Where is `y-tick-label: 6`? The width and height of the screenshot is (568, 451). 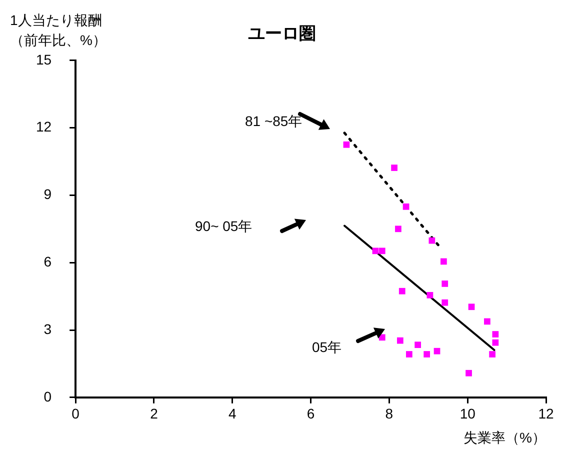 y-tick-label: 6 is located at coordinates (48, 261).